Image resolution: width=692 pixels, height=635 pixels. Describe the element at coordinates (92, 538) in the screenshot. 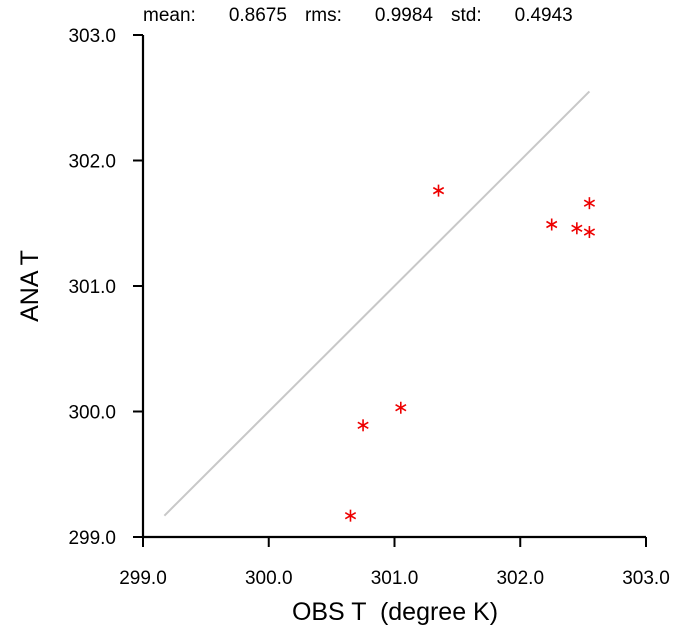

I see `y-tick-label: 299.0` at that location.